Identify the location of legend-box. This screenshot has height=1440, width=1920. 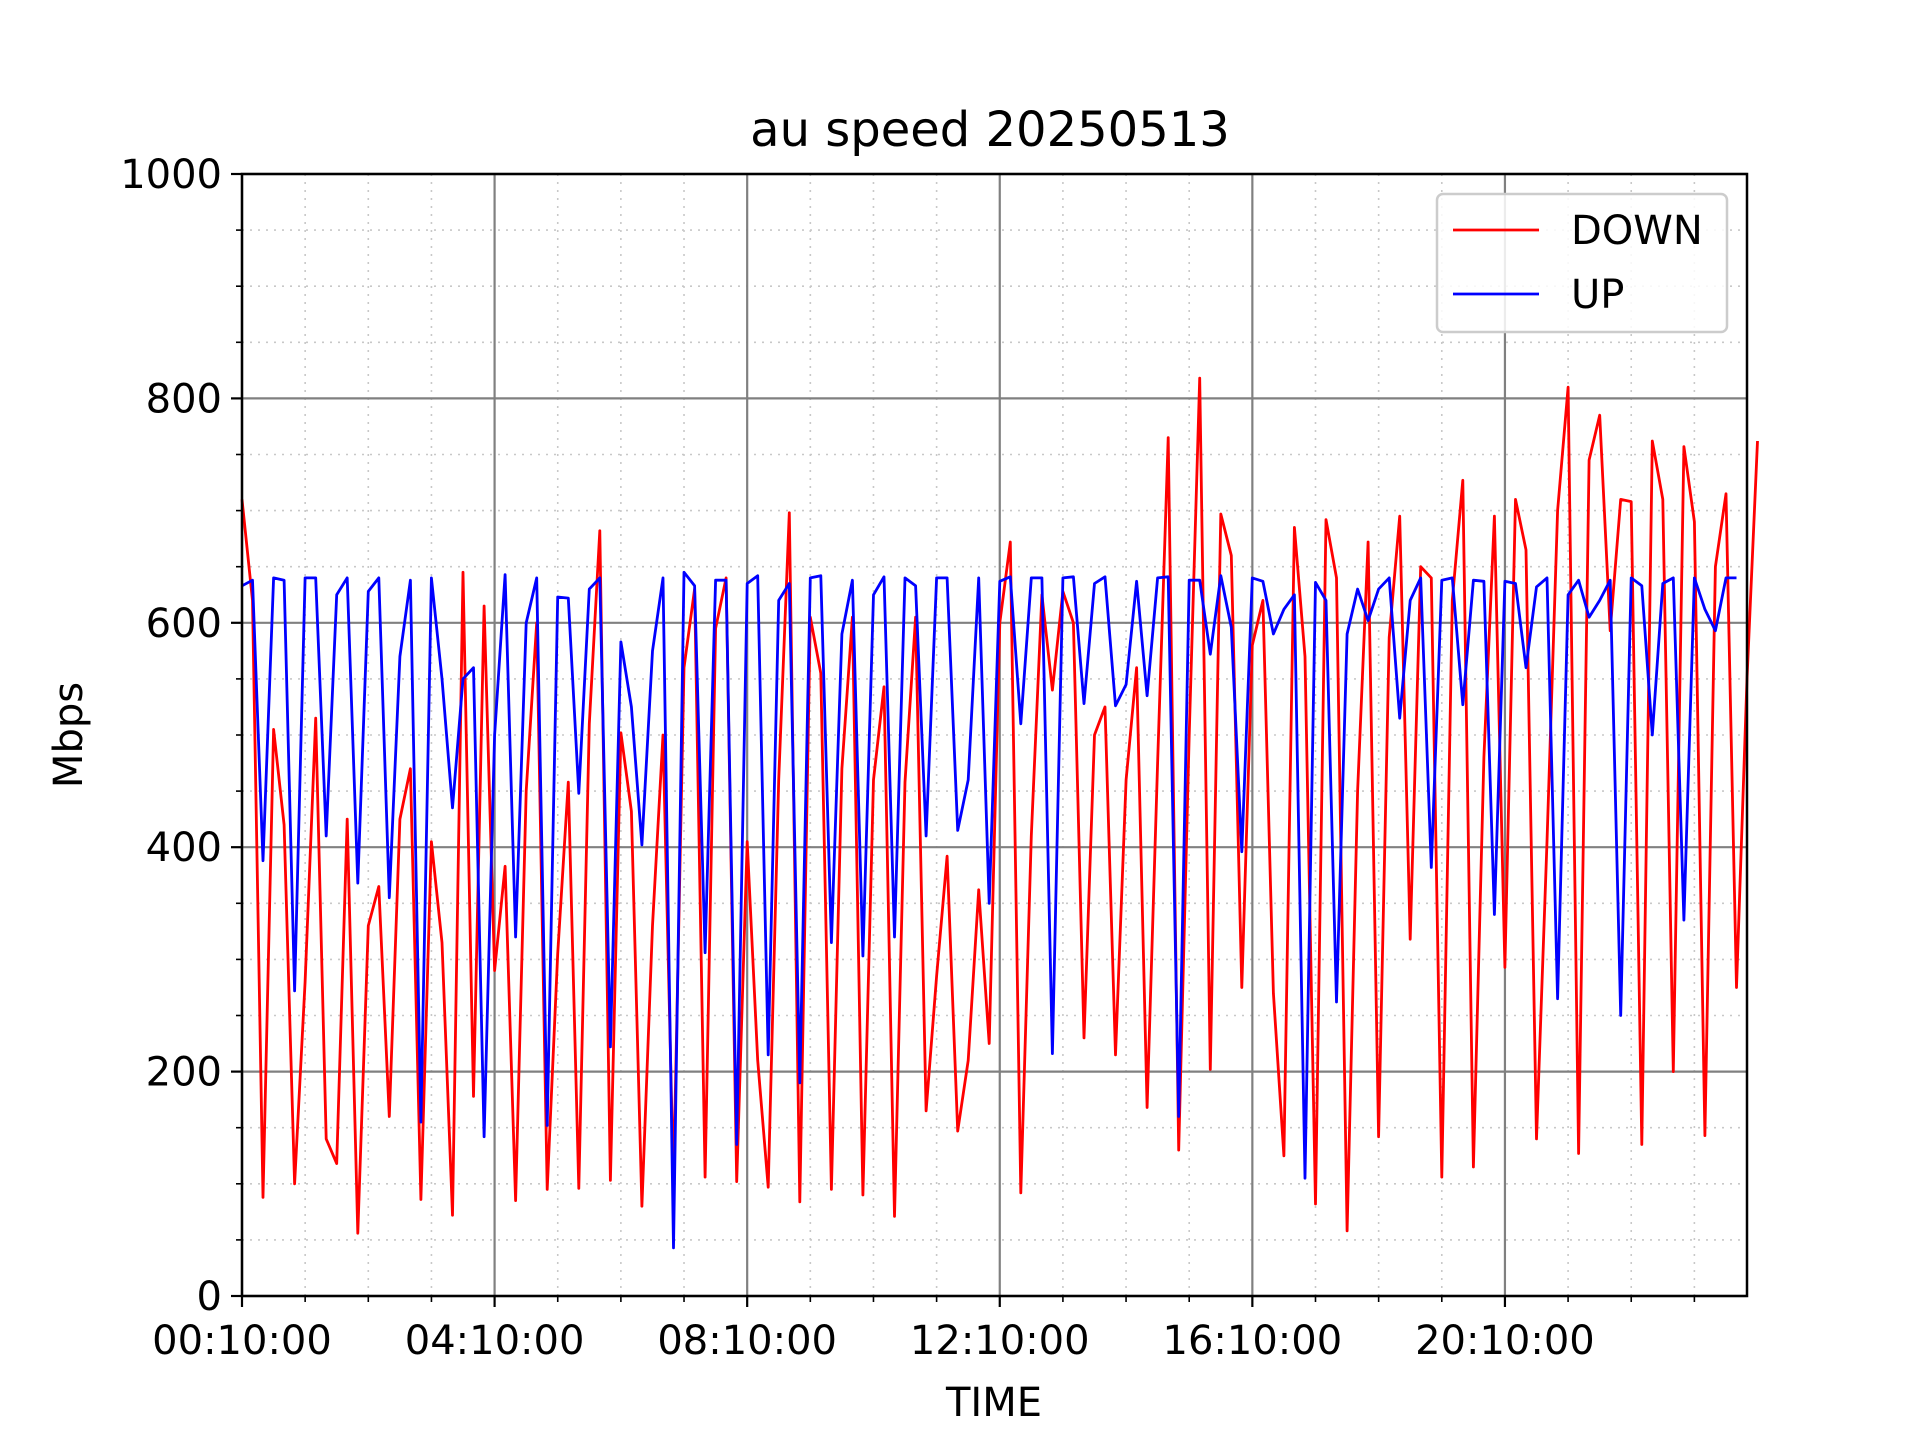
(1582, 263).